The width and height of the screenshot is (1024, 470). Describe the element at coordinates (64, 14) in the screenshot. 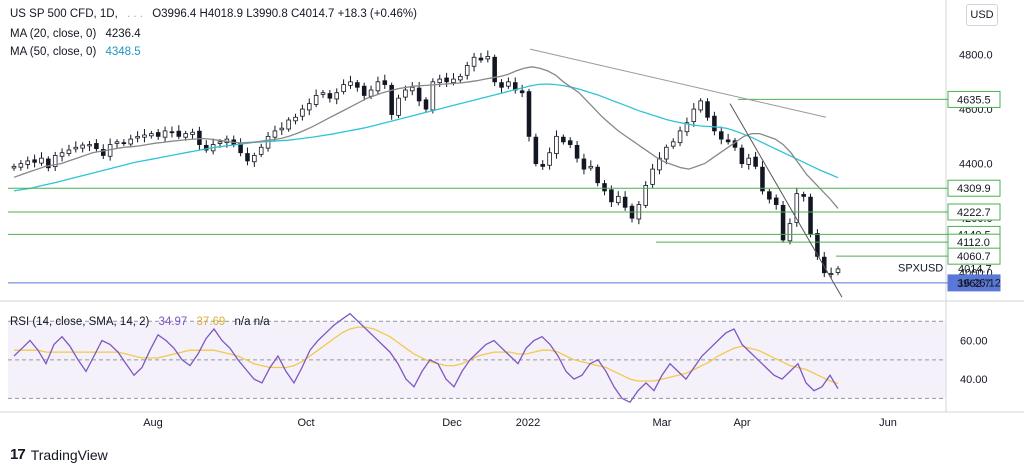

I see `symbol-label: US SP 500 CFD, 1D,` at that location.